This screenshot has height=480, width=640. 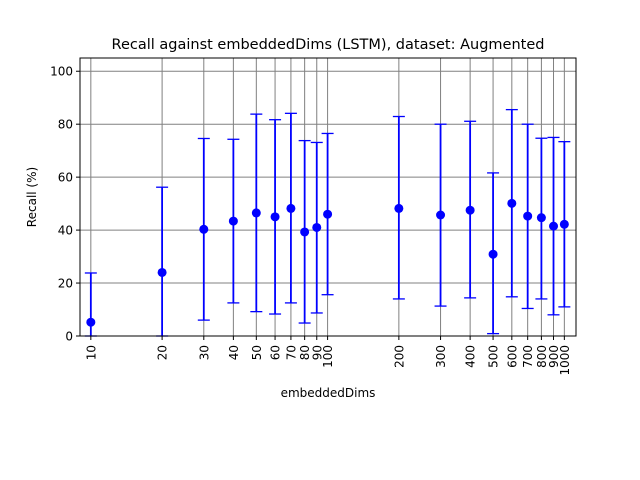 What do you see at coordinates (328, 356) in the screenshot?
I see `x-tick-label: 100` at bounding box center [328, 356].